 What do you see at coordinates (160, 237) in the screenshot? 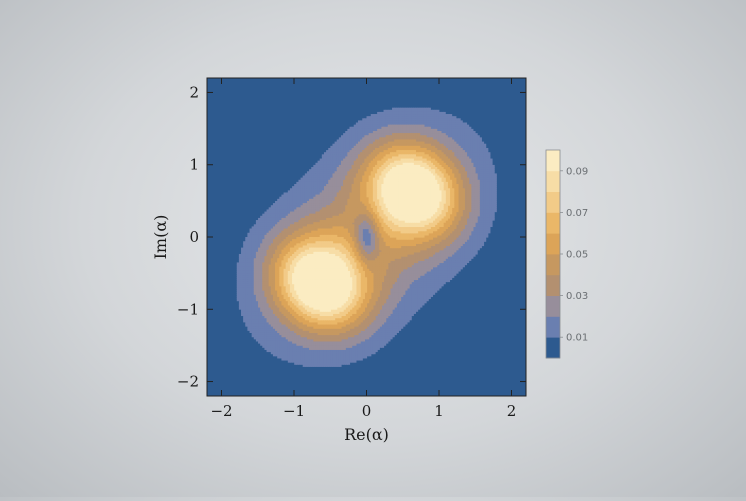
I see `y-axis-label: Im(α)` at bounding box center [160, 237].